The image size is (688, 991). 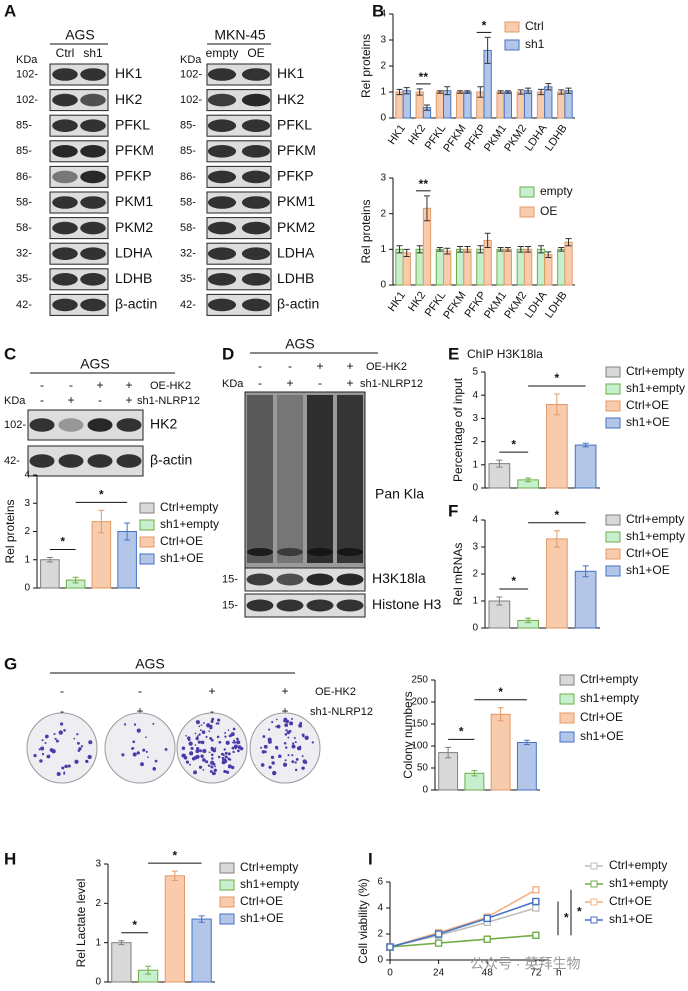 What do you see at coordinates (453, 510) in the screenshot?
I see `panel-letter: F` at bounding box center [453, 510].